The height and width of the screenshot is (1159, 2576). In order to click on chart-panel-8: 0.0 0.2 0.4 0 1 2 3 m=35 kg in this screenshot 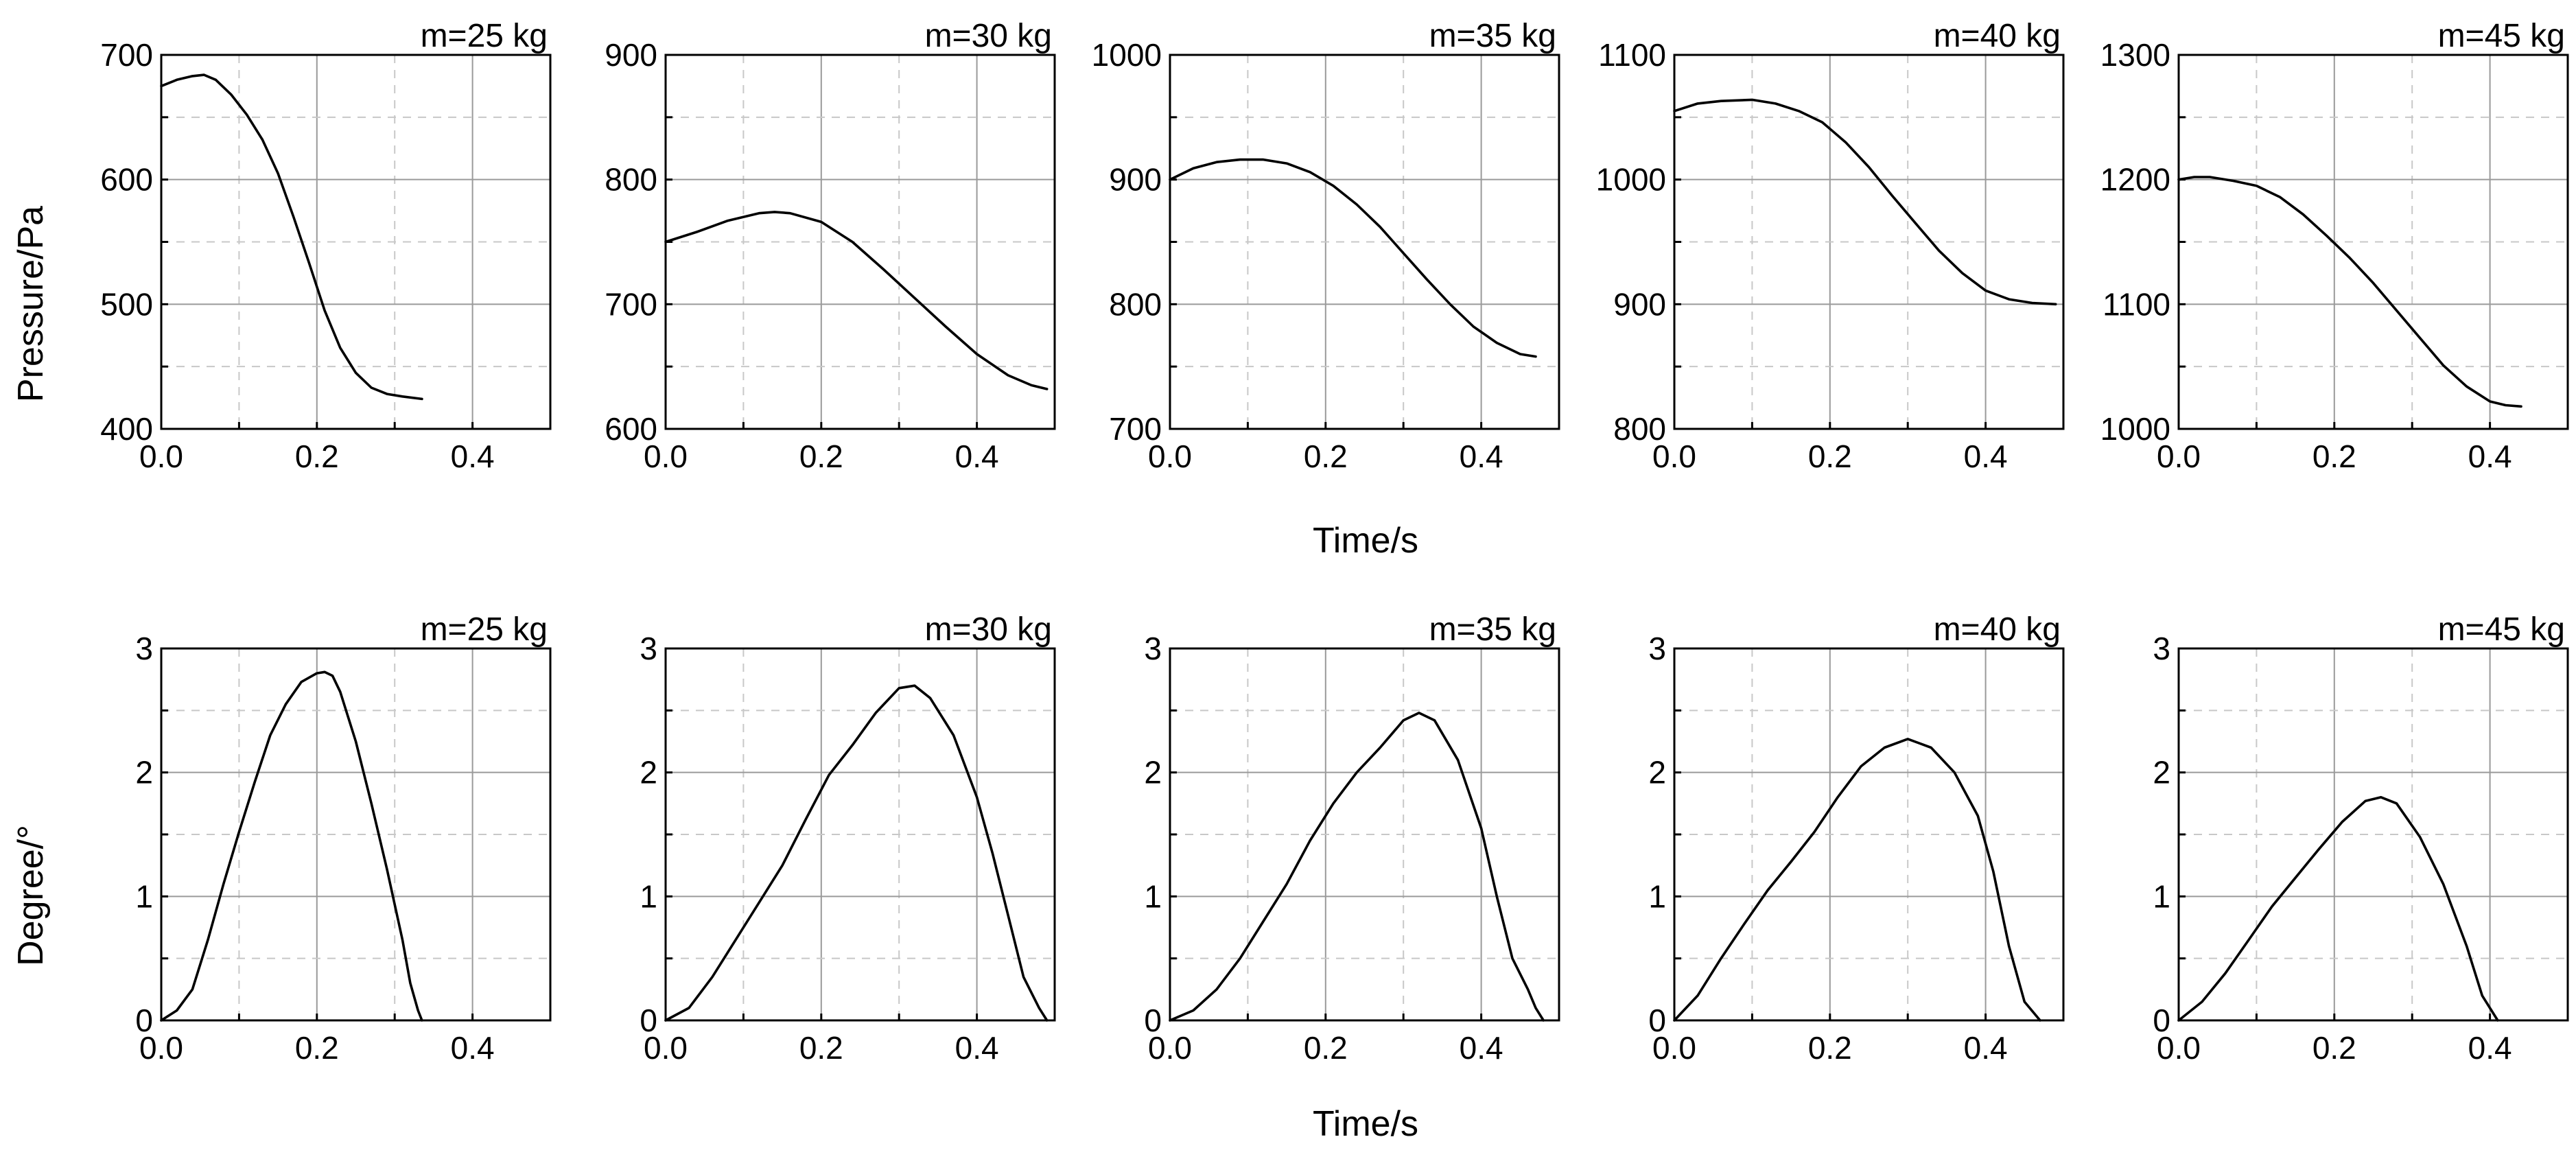, I will do `click(1352, 838)`.